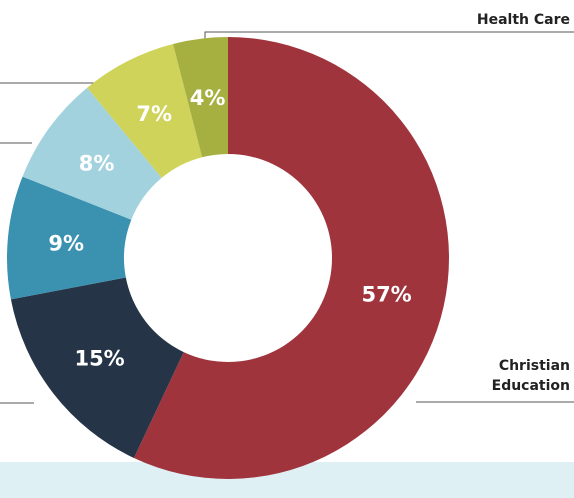  Describe the element at coordinates (530, 376) in the screenshot. I see `category-label: Christian Education` at that location.